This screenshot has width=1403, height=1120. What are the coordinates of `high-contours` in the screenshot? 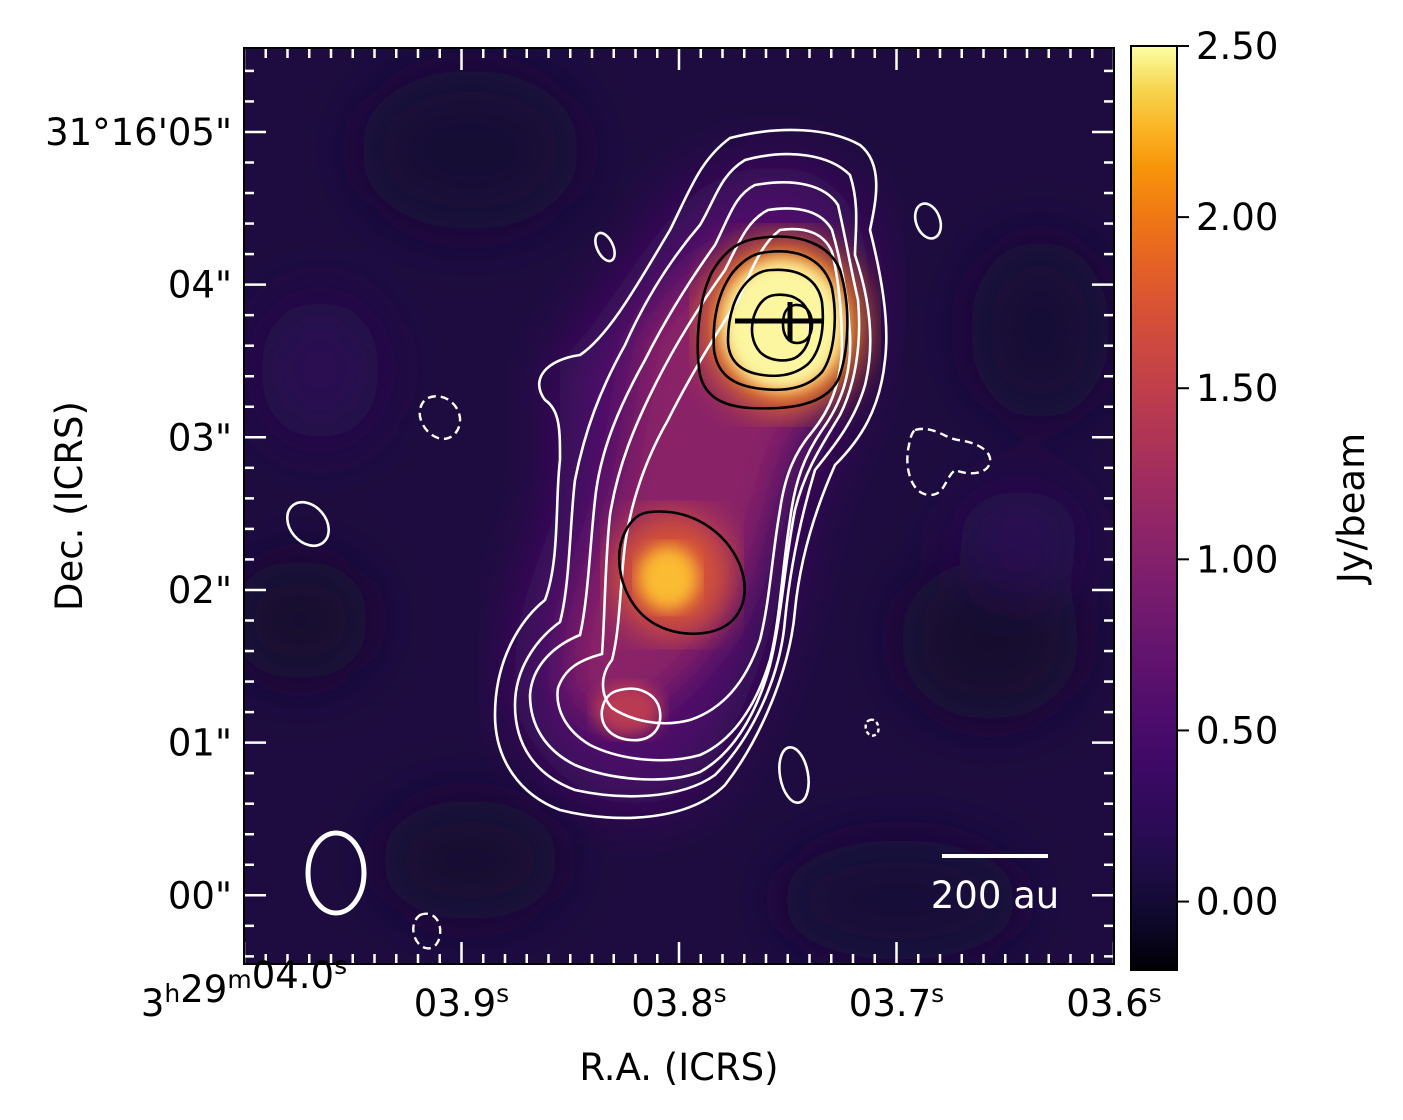 It's located at (733, 435).